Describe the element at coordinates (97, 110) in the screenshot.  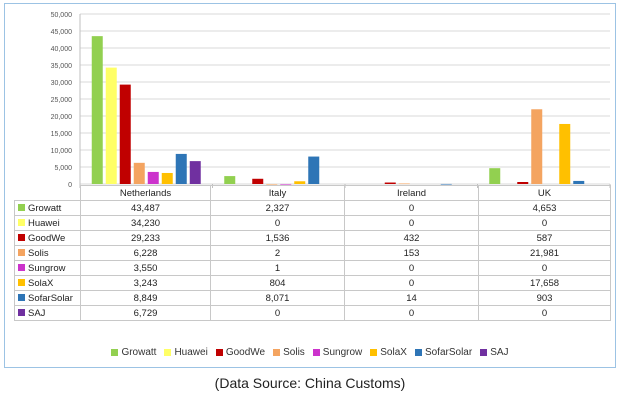
I see `bar-growatt-netherlands` at that location.